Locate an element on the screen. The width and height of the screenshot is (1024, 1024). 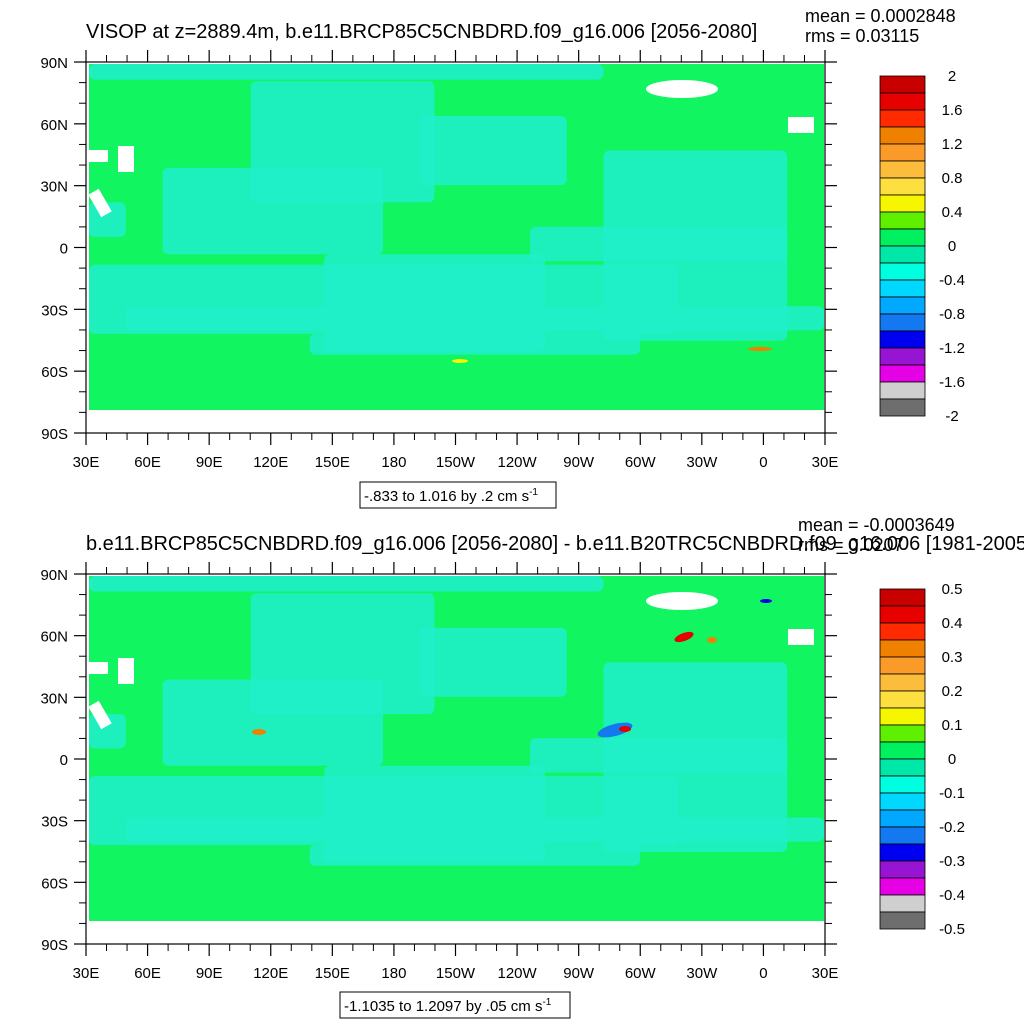
x-tick-label: 60W is located at coordinates (641, 973).